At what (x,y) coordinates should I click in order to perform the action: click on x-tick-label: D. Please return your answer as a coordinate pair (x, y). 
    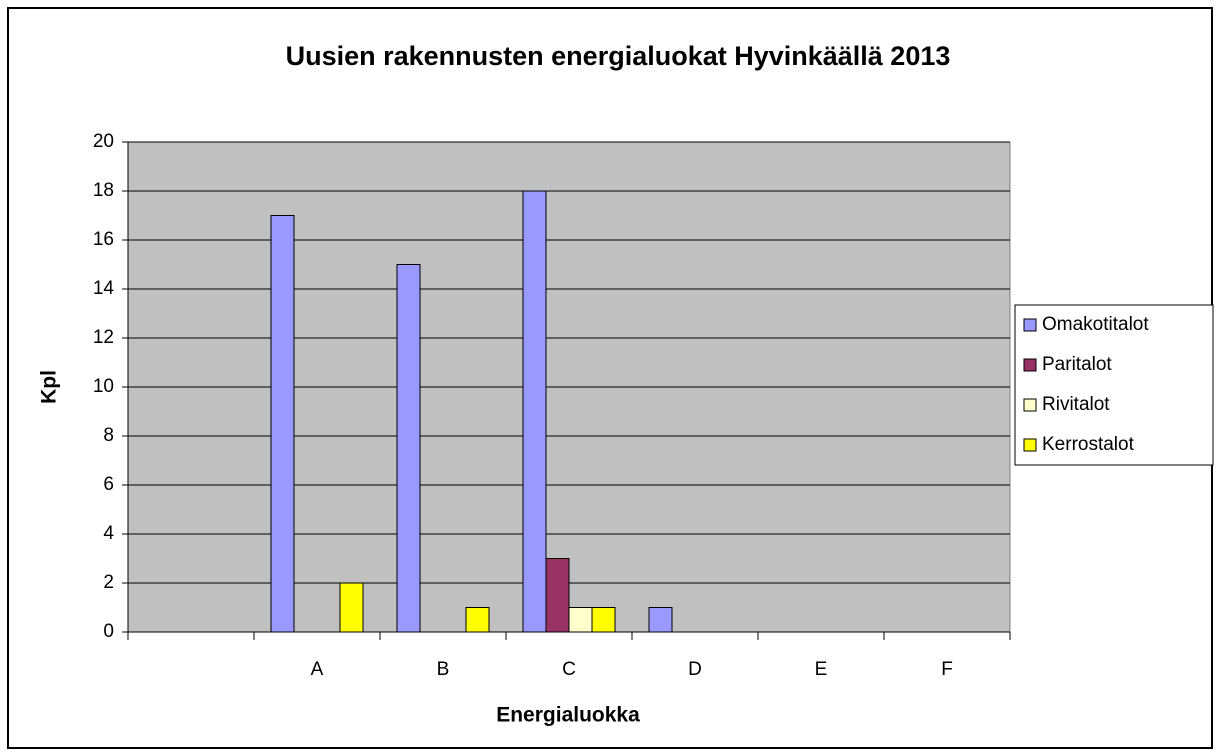
    Looking at the image, I should click on (695, 669).